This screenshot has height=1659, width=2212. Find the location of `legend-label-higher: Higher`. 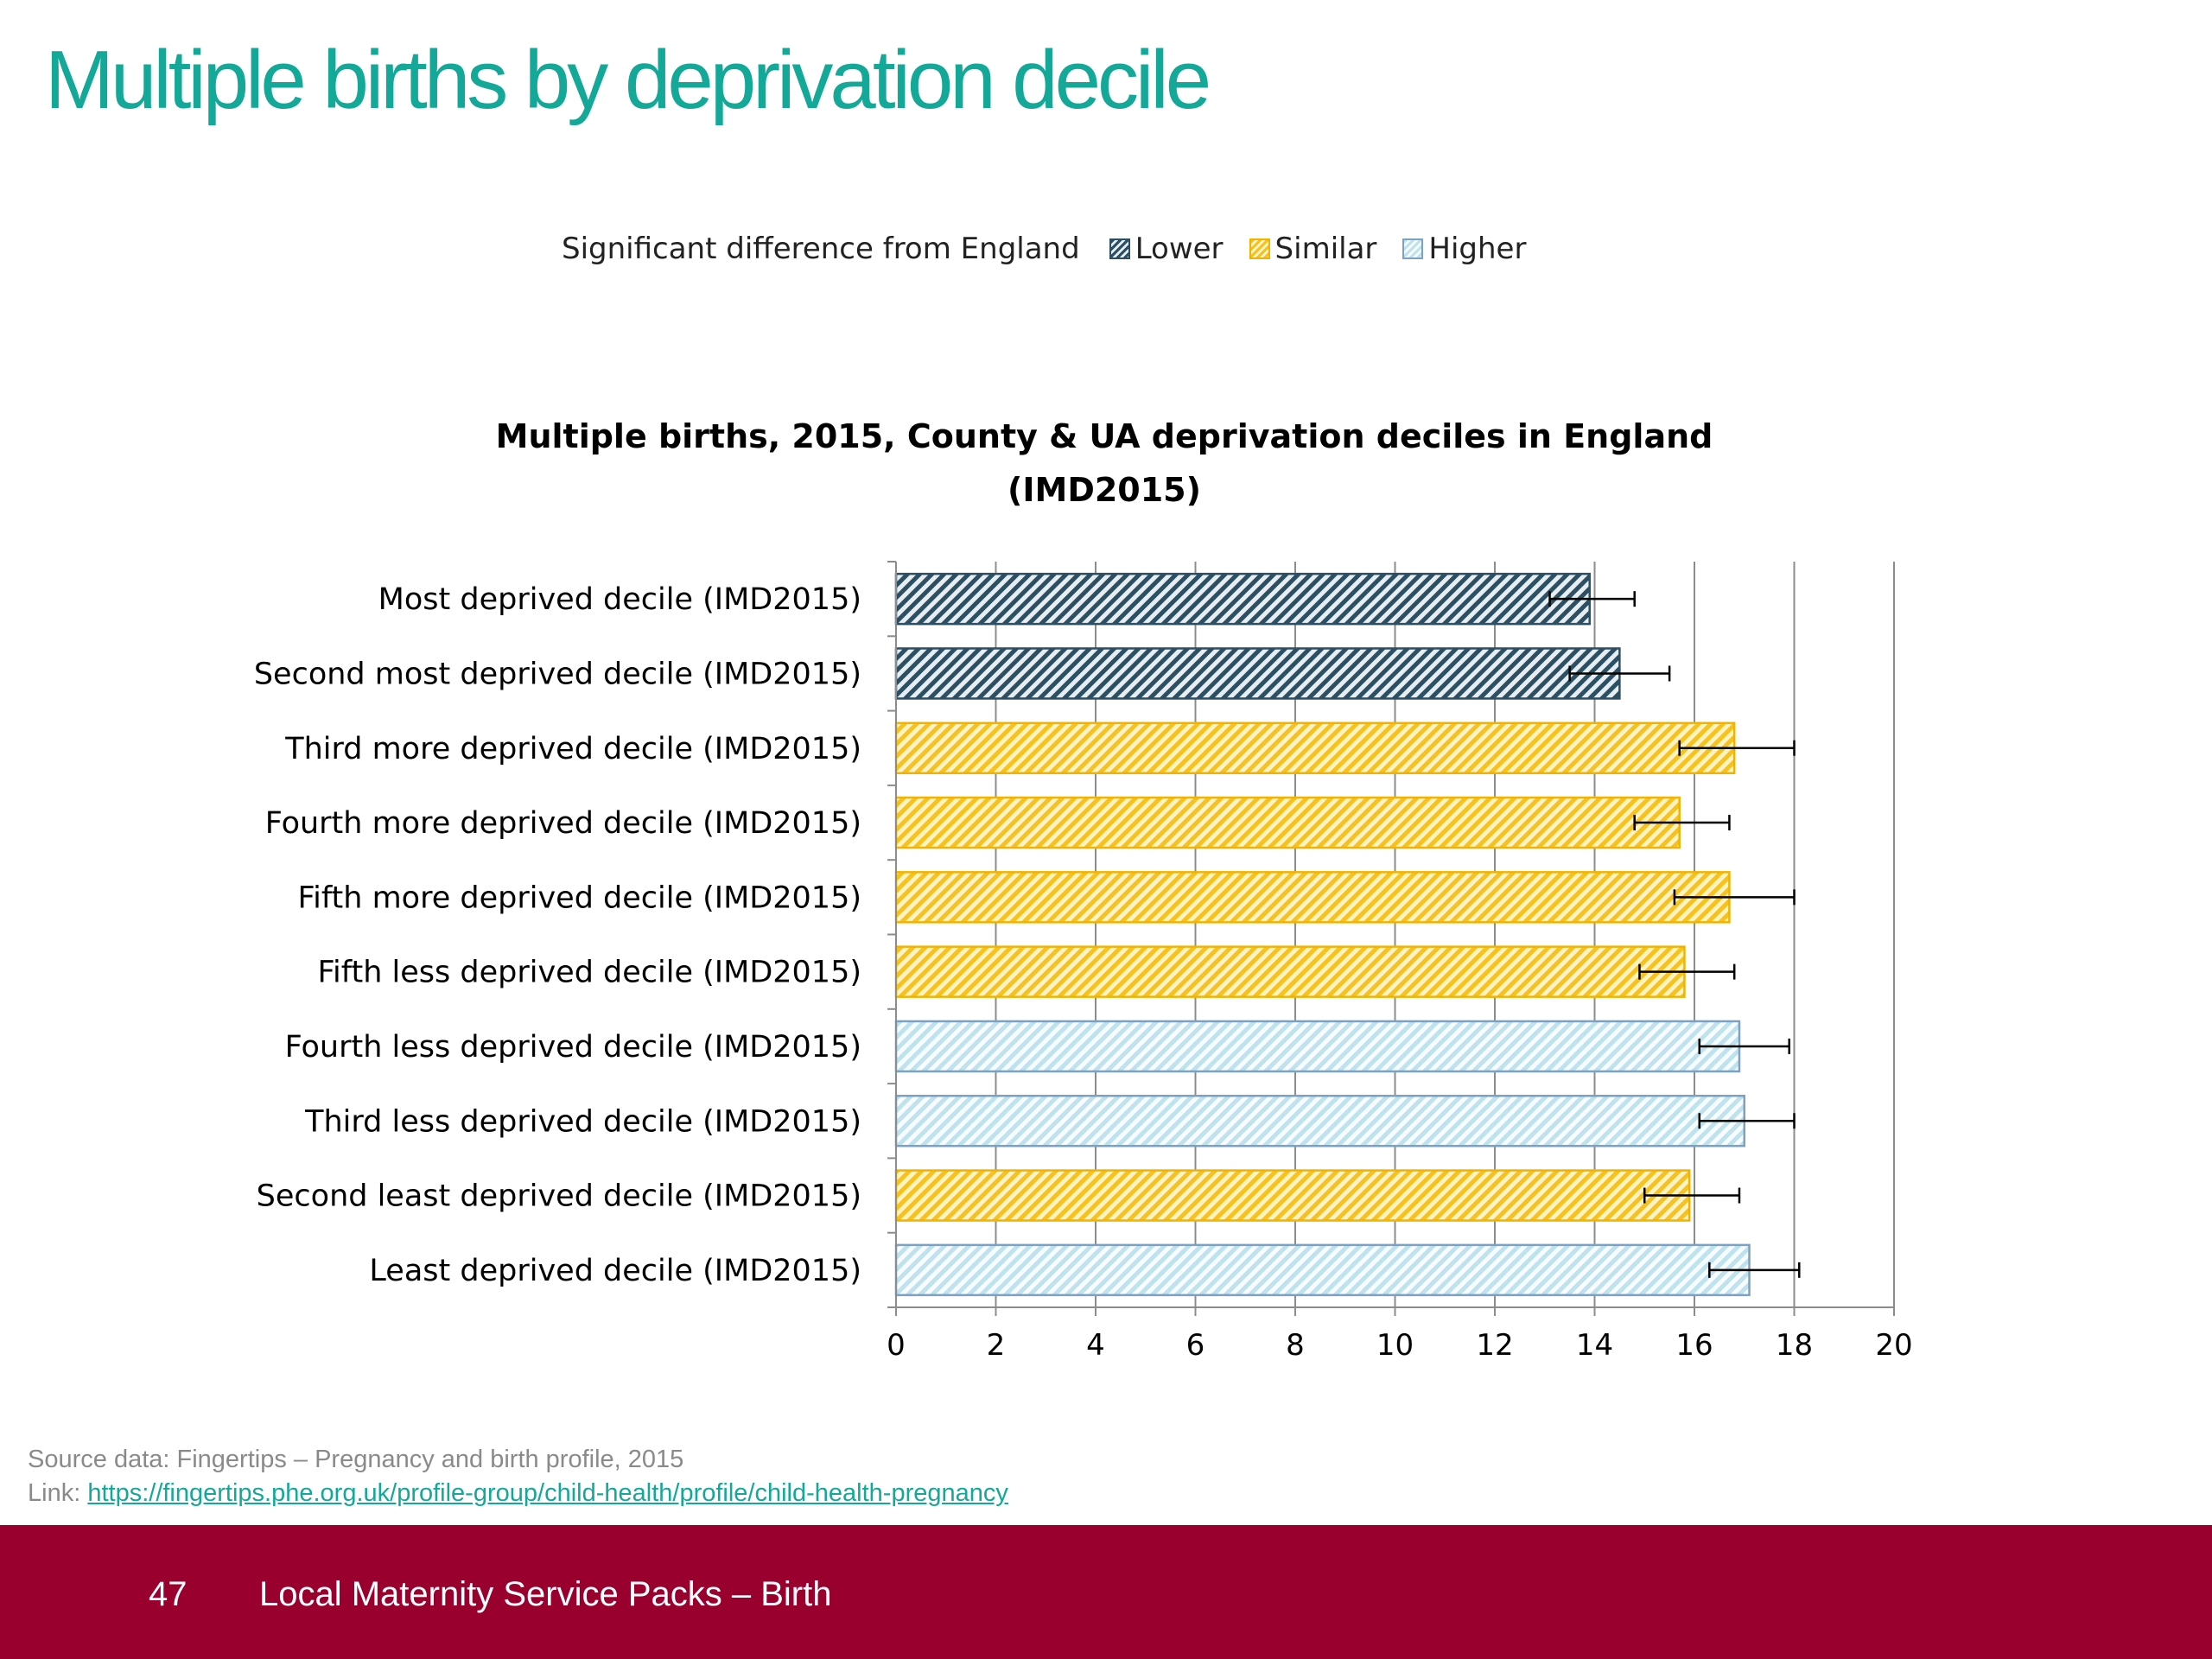

legend-label-higher: Higher is located at coordinates (1477, 249).